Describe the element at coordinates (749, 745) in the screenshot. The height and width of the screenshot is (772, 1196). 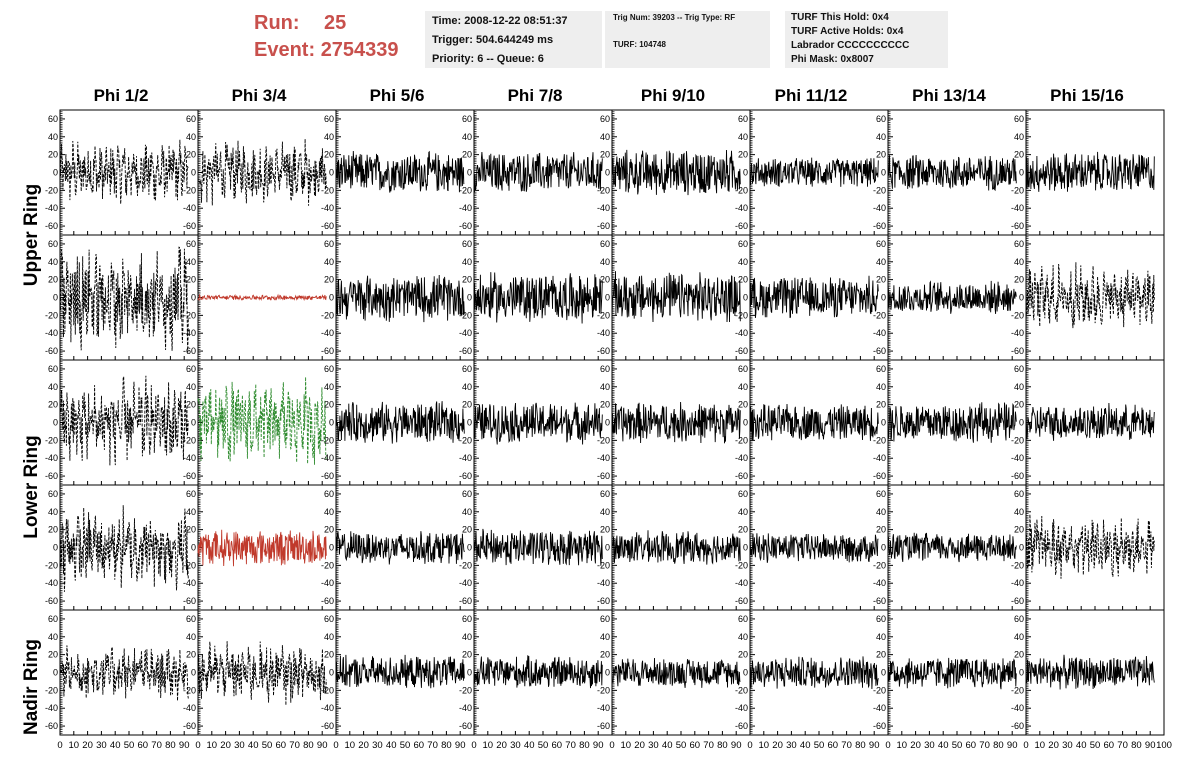
I see `x-tick-label: 0` at that location.